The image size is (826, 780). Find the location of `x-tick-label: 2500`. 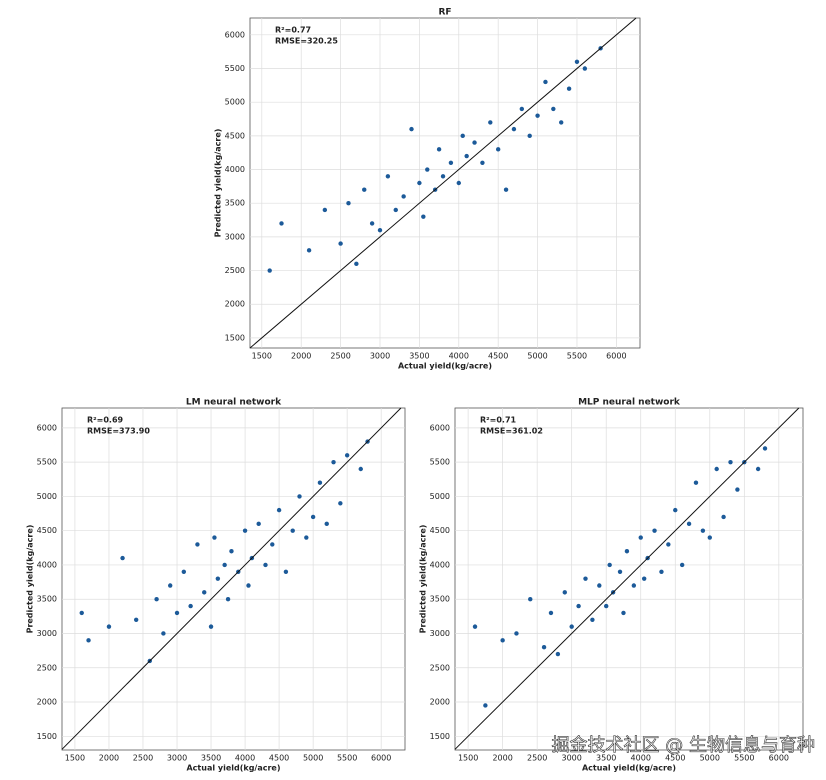

x-tick-label: 2500 is located at coordinates (143, 758).